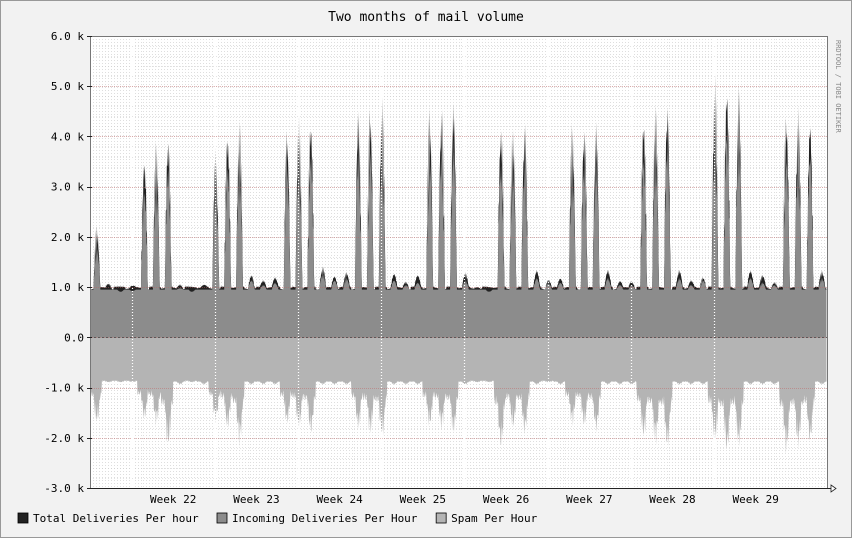 The height and width of the screenshot is (538, 852). Describe the element at coordinates (325, 518) in the screenshot. I see `legend-label: Incoming Deliveries Per Hour` at that location.